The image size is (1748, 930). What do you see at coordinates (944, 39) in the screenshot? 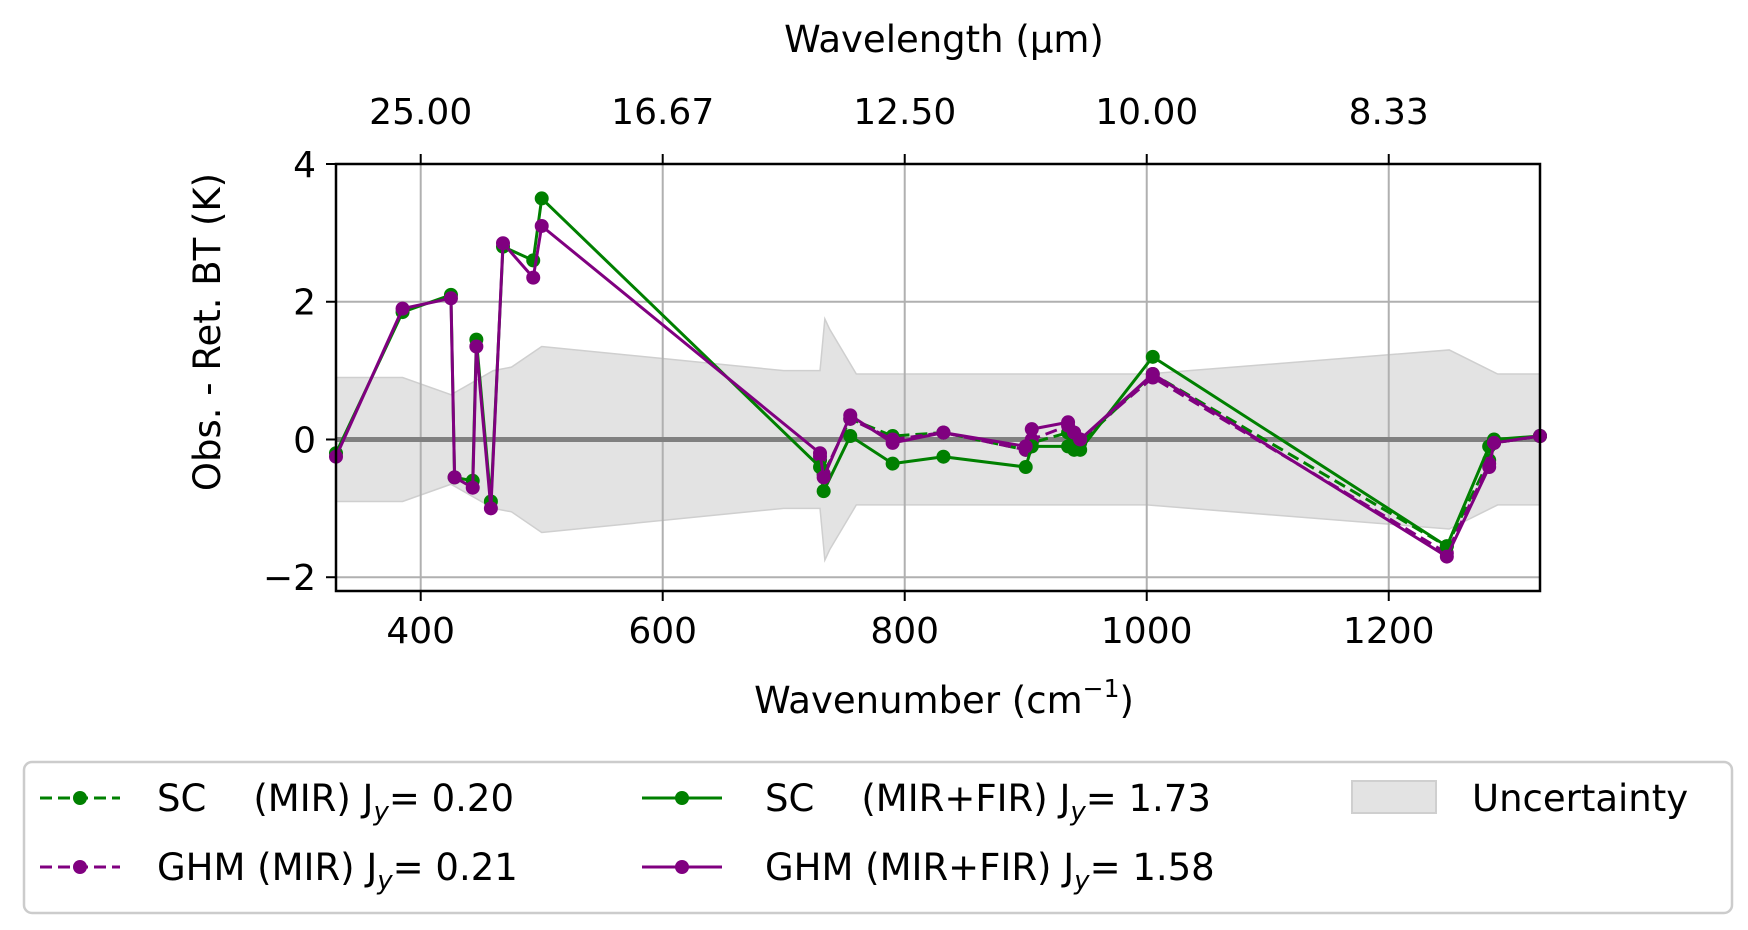
I see `top-axis-label: Wavelength (µm)` at bounding box center [944, 39].